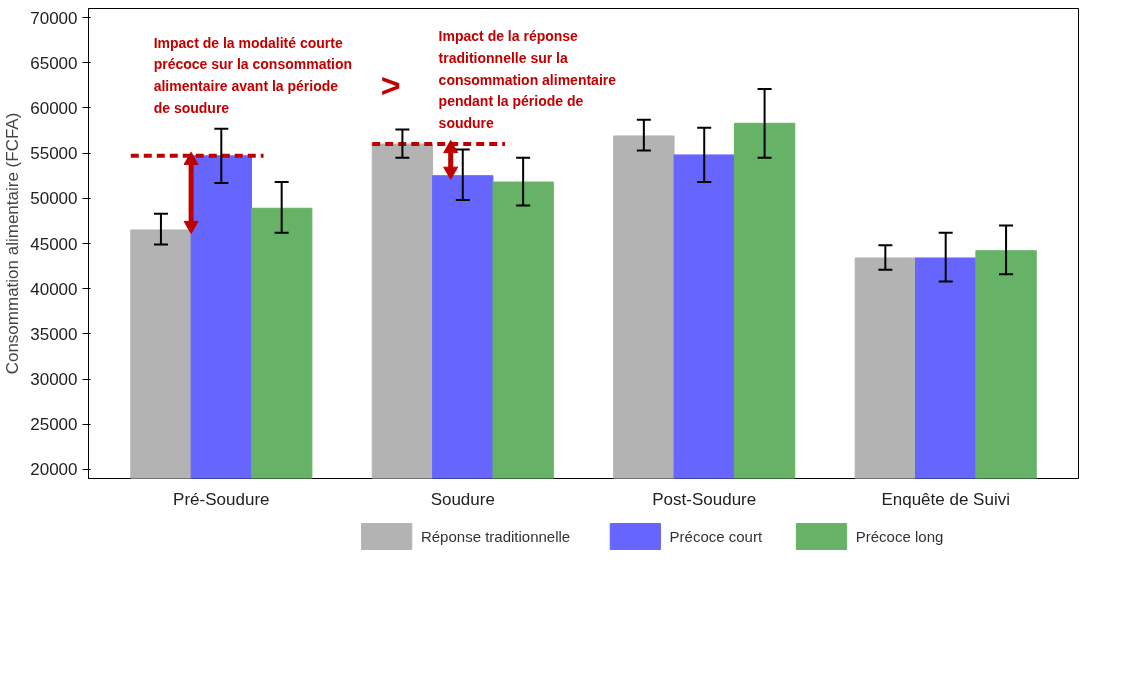  Describe the element at coordinates (221, 499) in the screenshot. I see `x-tick-label: Pré-Soudure` at that location.